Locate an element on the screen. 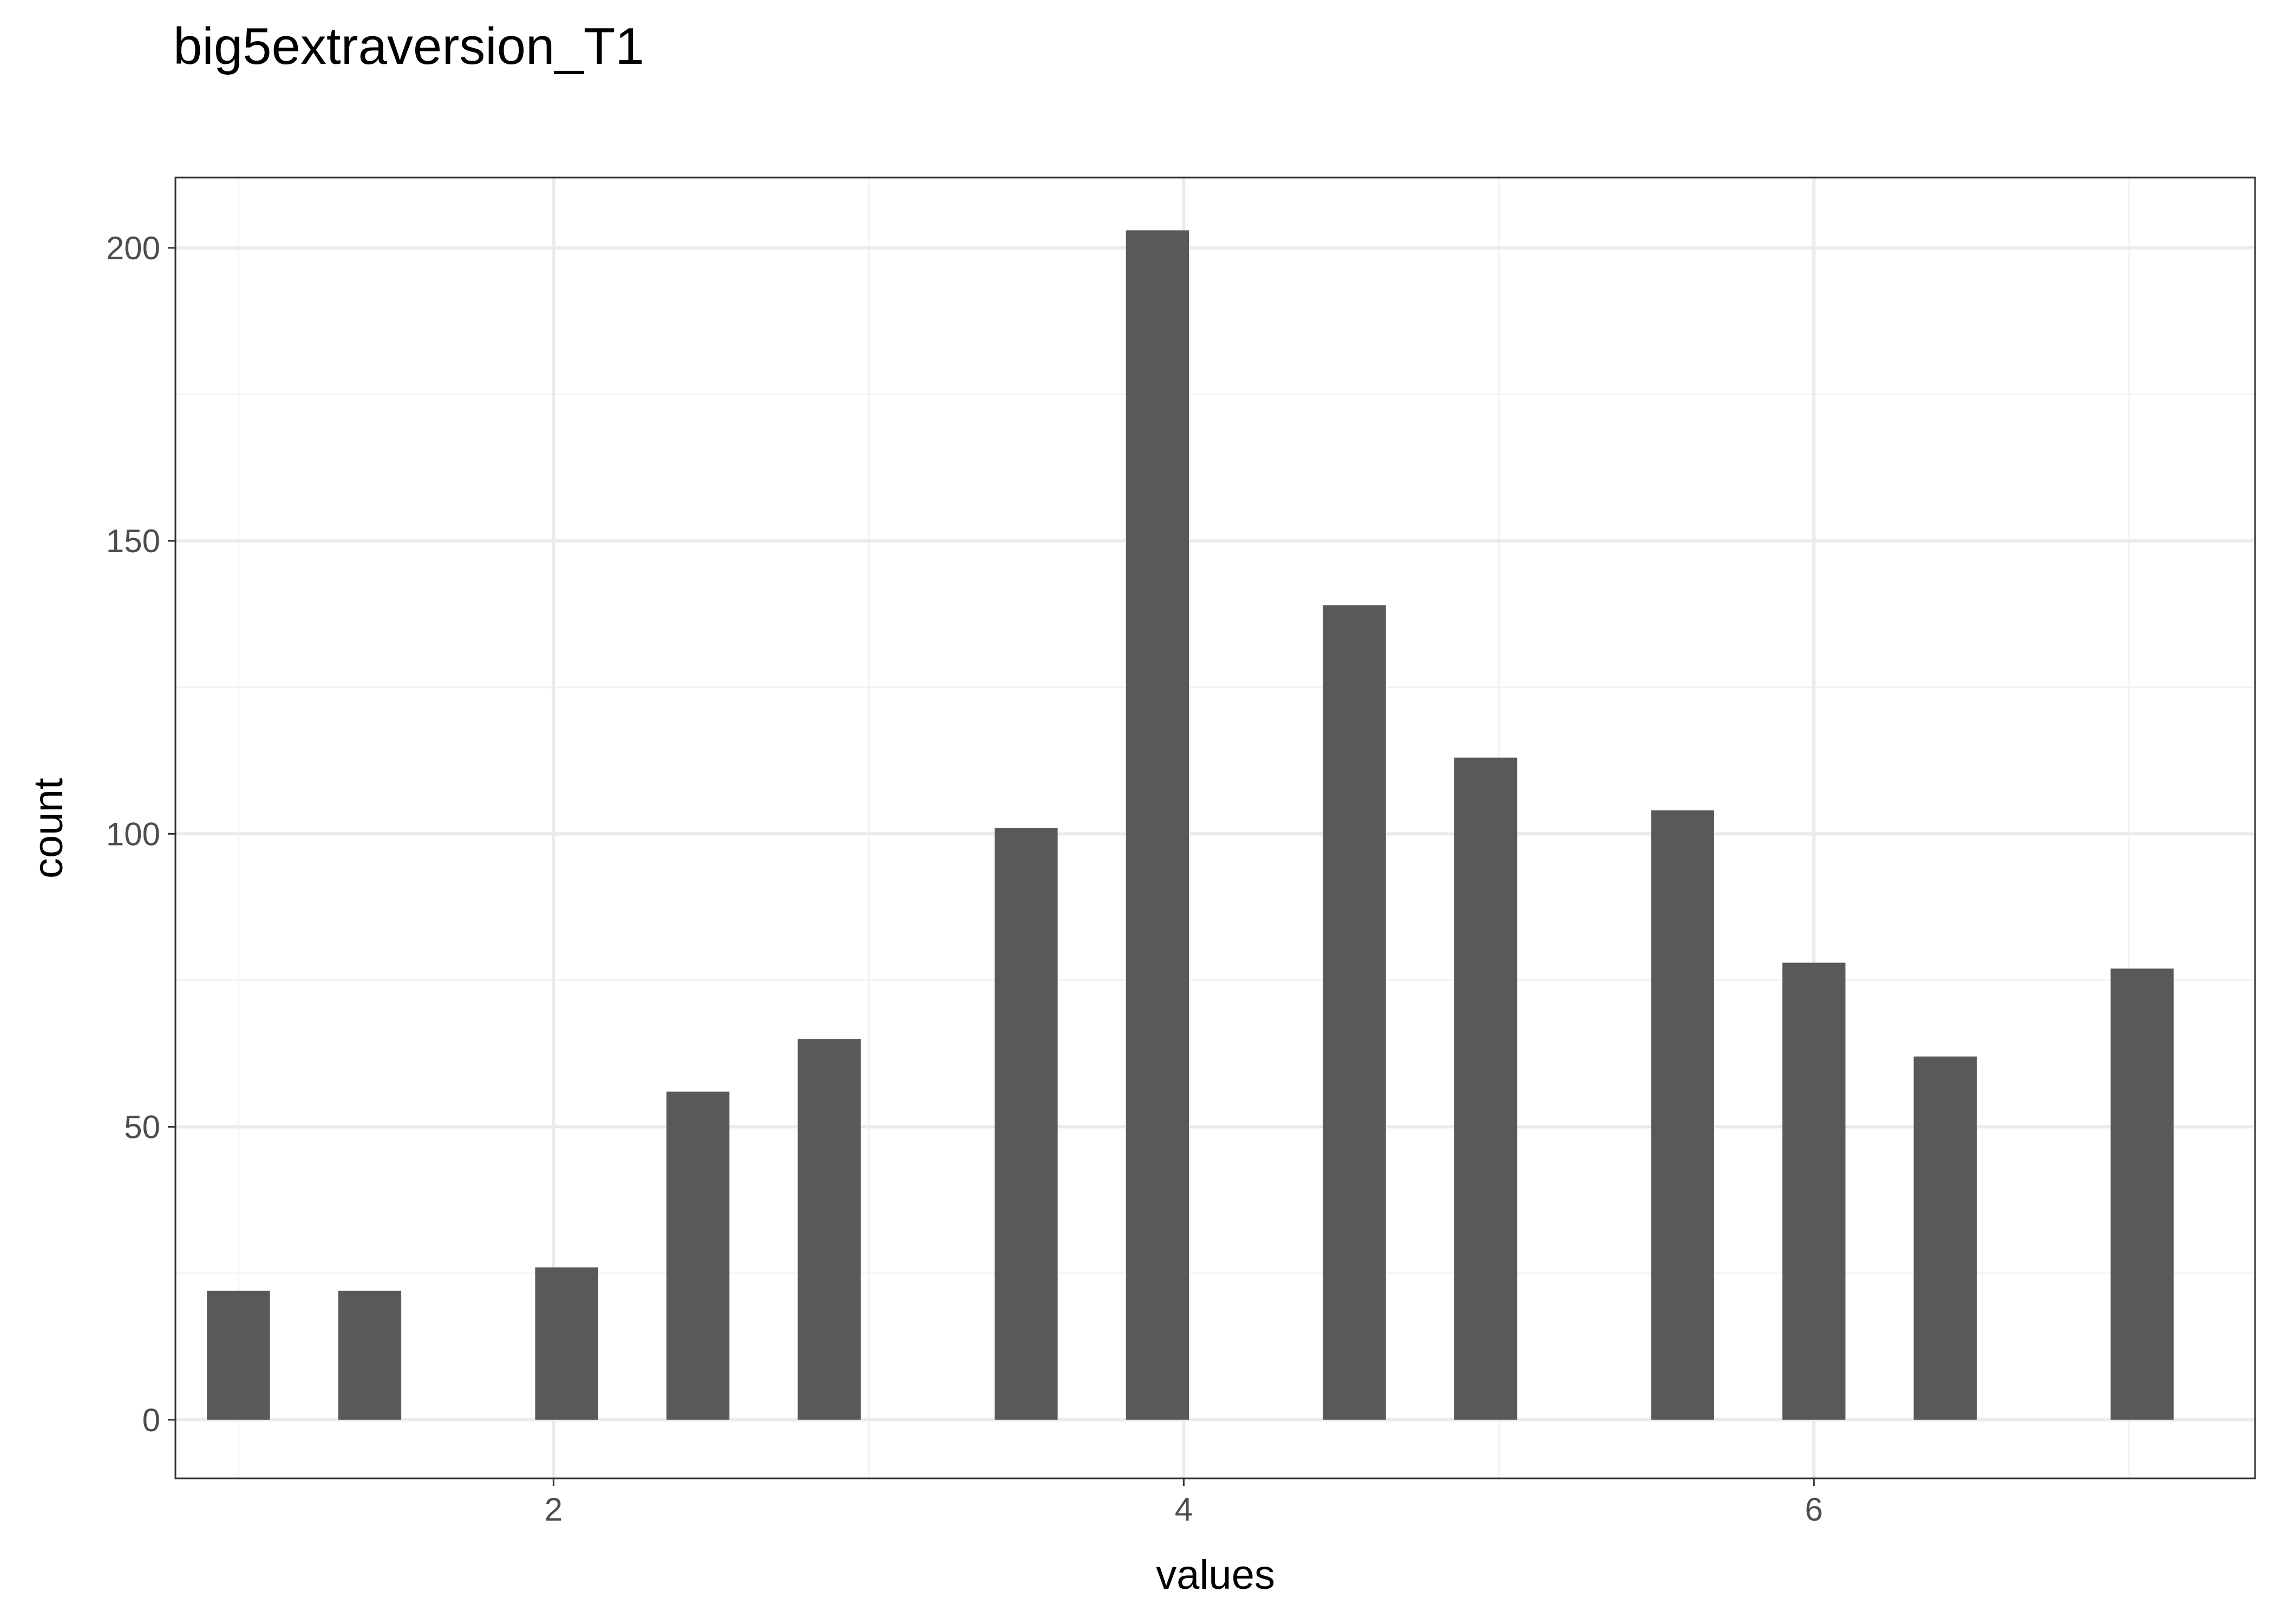 The height and width of the screenshot is (1624, 2274). y-axis-title: count is located at coordinates (48, 828).